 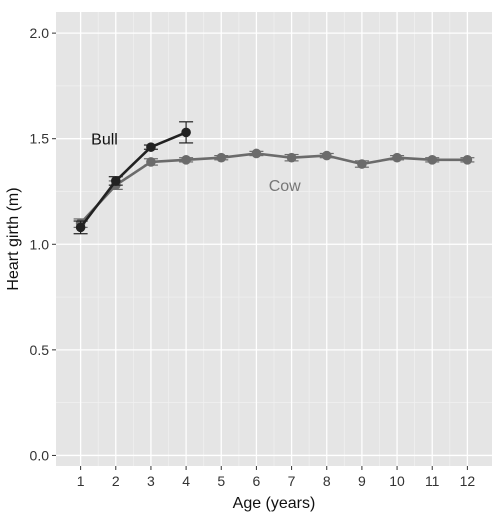 I want to click on y-tick-label: 2.0, so click(x=40, y=33).